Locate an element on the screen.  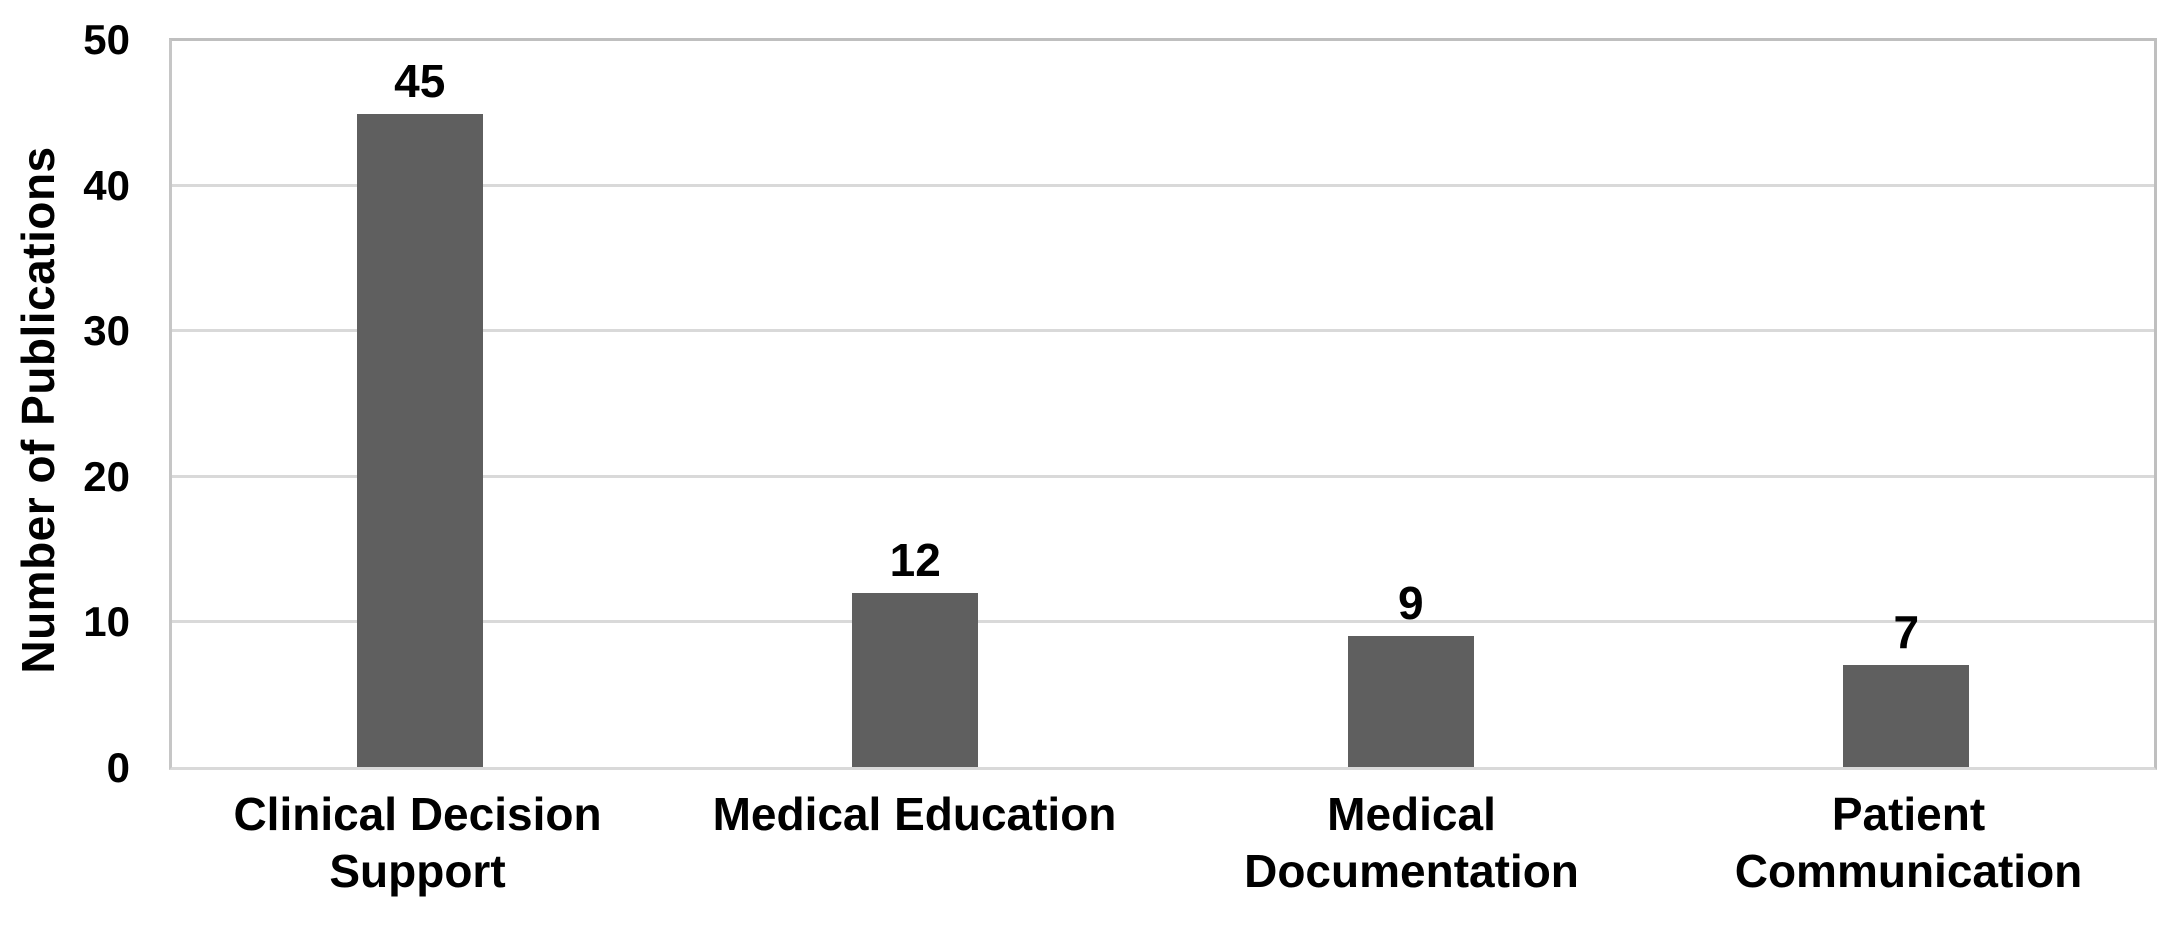
y-tick-label-20: 20 is located at coordinates (106, 476).